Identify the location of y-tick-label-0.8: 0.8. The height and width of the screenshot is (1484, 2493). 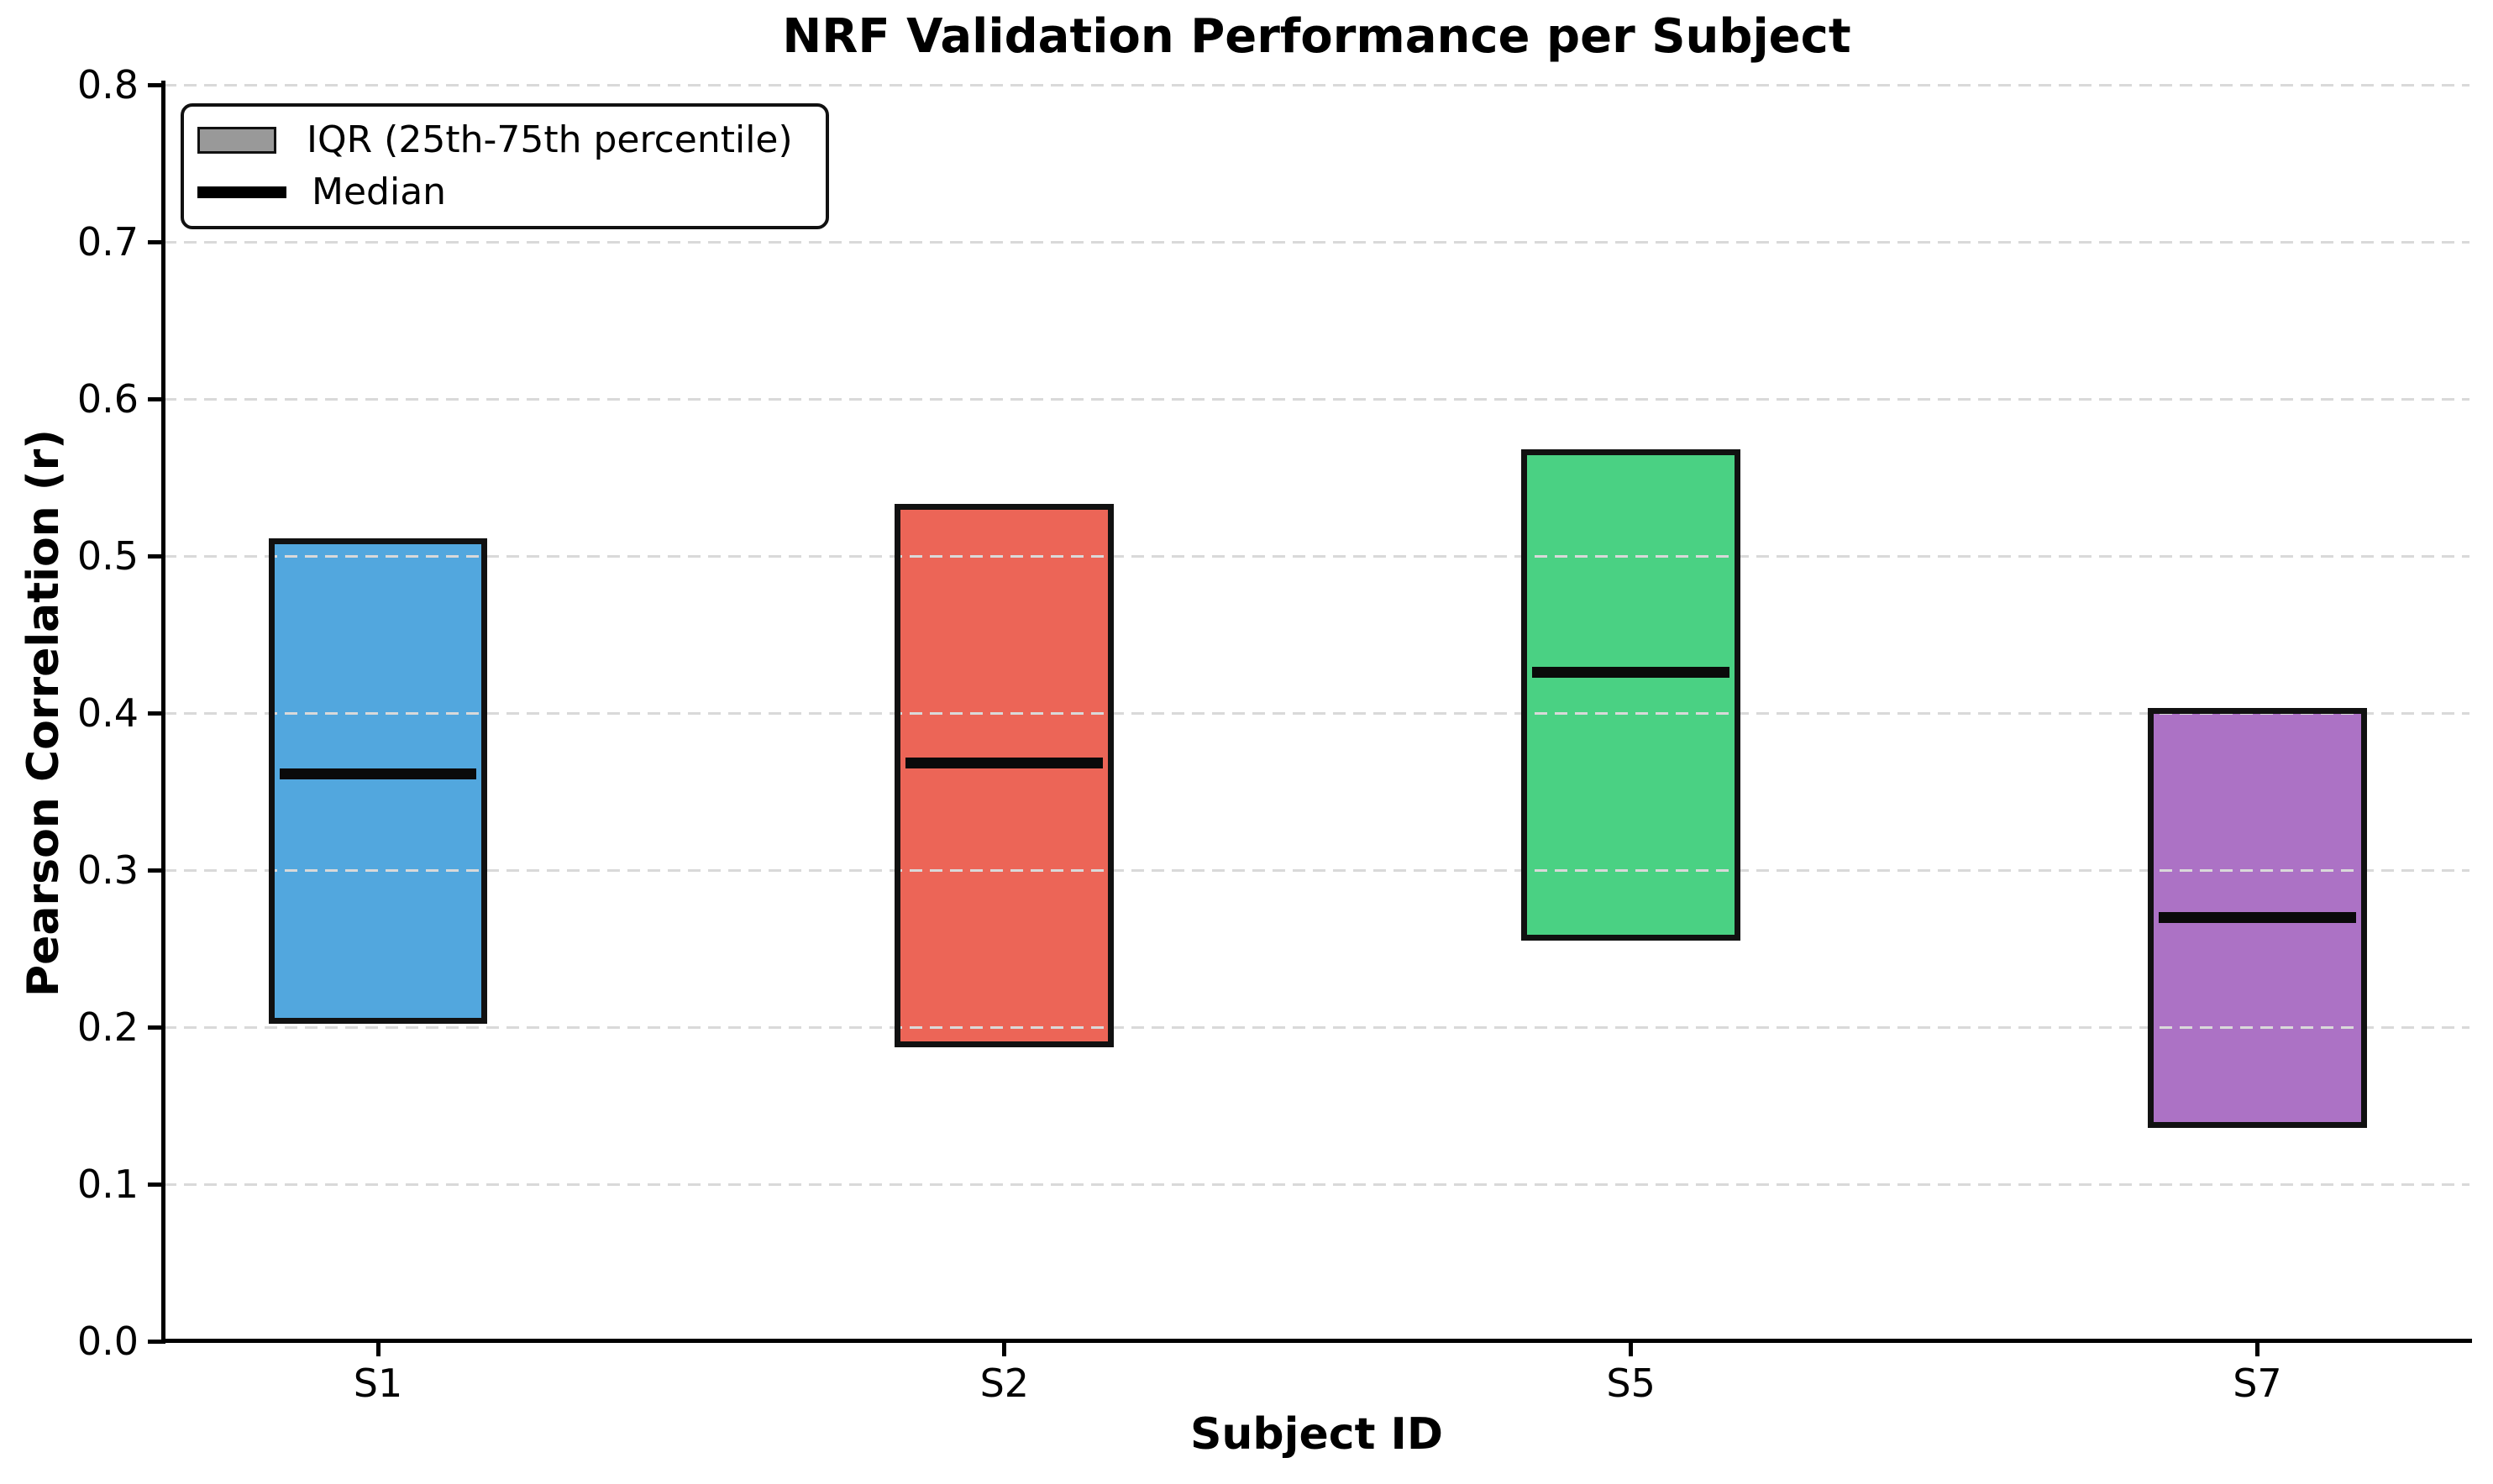
(108, 85).